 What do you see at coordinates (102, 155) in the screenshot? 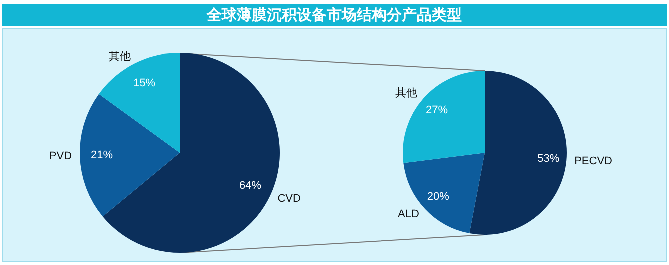
I see `data-label: 21%` at bounding box center [102, 155].